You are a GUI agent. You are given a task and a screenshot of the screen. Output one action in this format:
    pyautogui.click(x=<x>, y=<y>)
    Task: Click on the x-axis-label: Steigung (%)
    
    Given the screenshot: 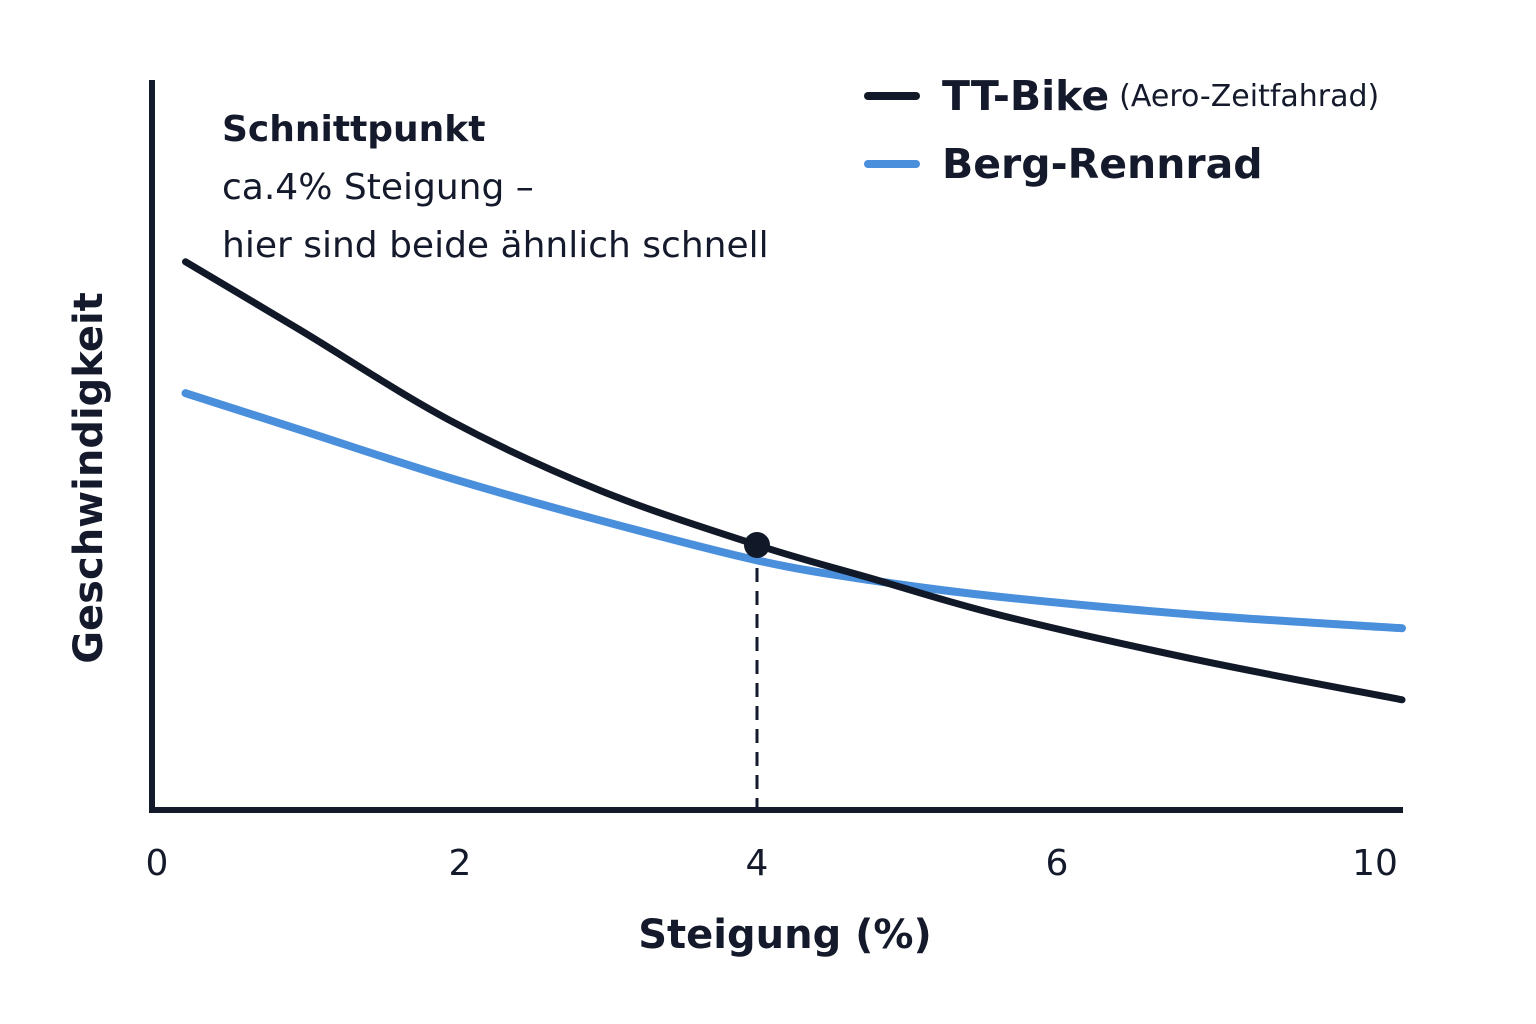 What is the action you would take?
    pyautogui.click(x=785, y=935)
    